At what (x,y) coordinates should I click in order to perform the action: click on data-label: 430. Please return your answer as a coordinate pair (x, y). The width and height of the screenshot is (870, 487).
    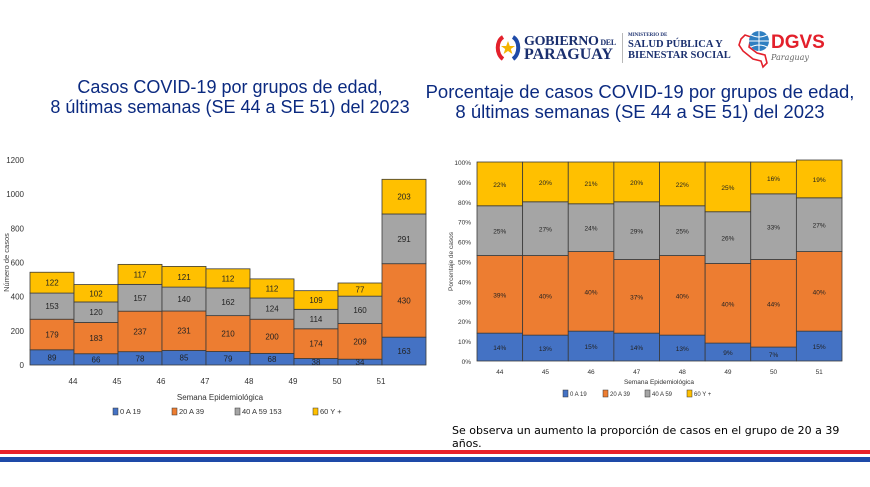
    Looking at the image, I should click on (404, 300).